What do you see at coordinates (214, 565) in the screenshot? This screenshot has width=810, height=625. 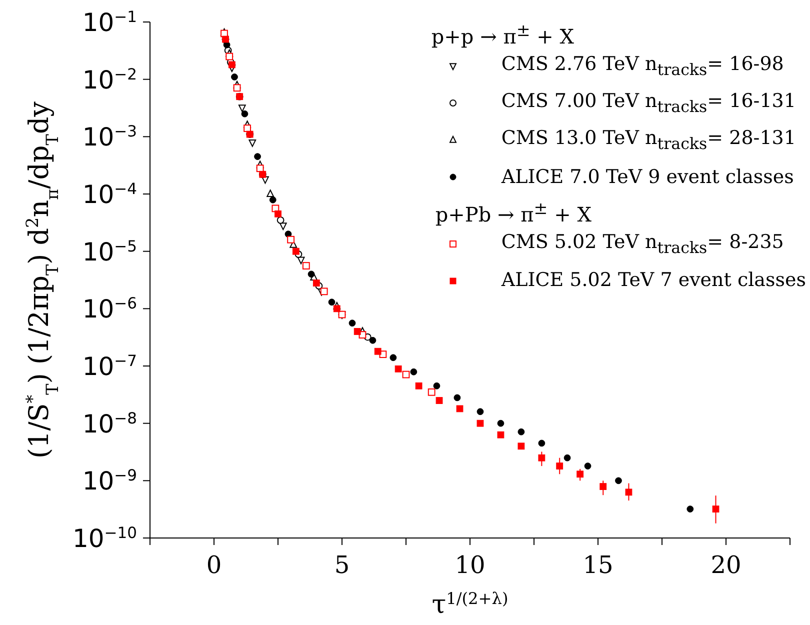 I see `x-tick-label: 0` at bounding box center [214, 565].